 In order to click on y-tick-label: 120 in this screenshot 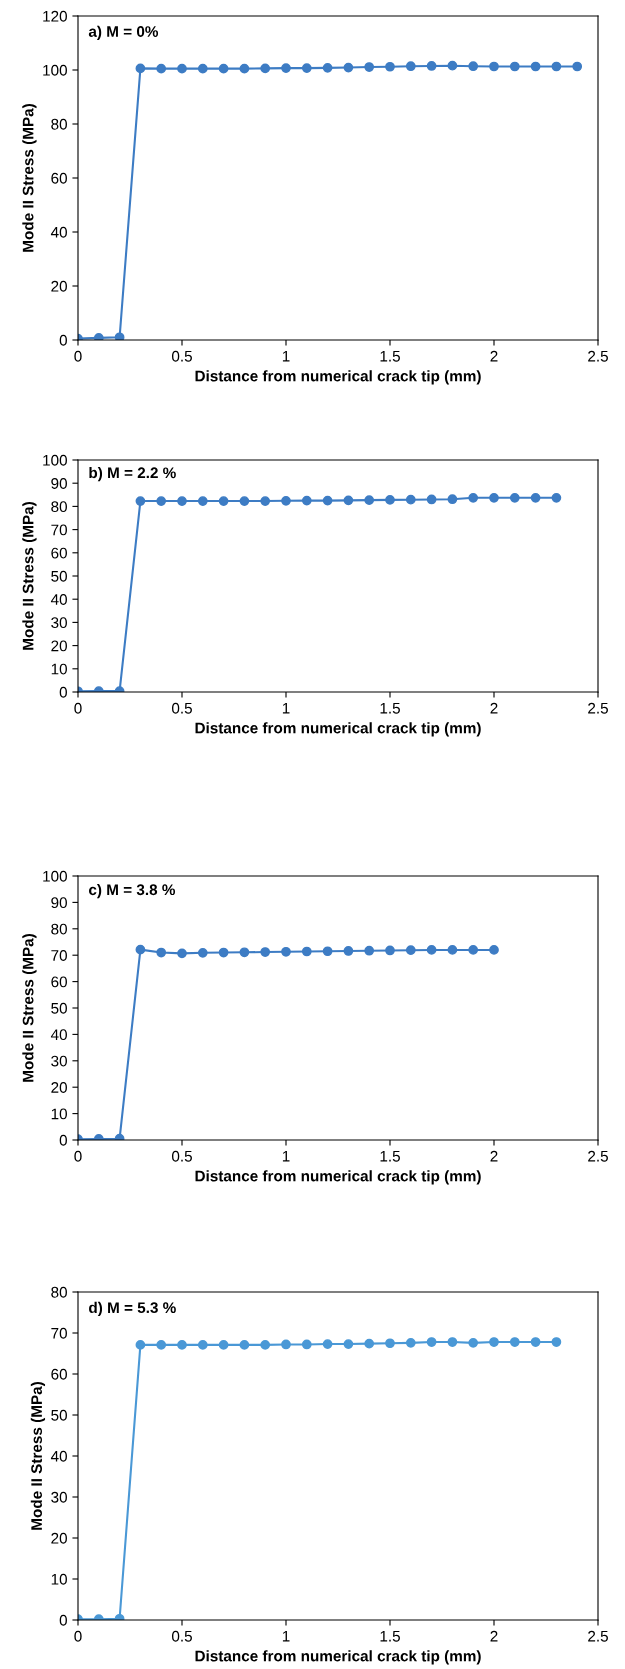, I will do `click(55, 16)`.